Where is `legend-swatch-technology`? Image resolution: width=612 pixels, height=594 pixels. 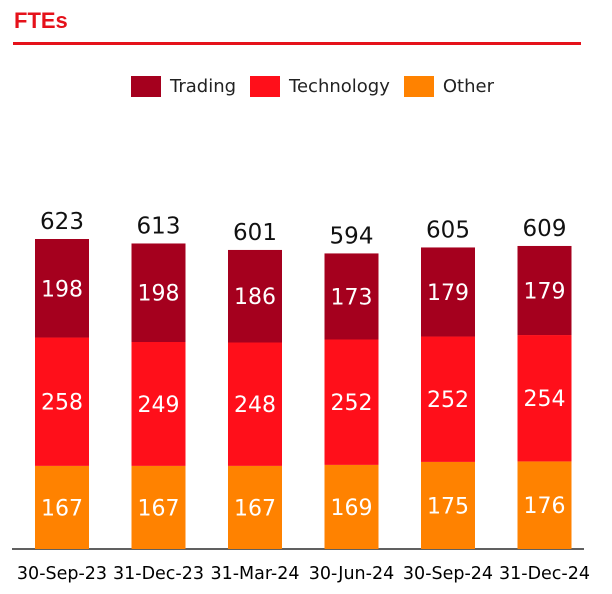
legend-swatch-technology is located at coordinates (265, 86).